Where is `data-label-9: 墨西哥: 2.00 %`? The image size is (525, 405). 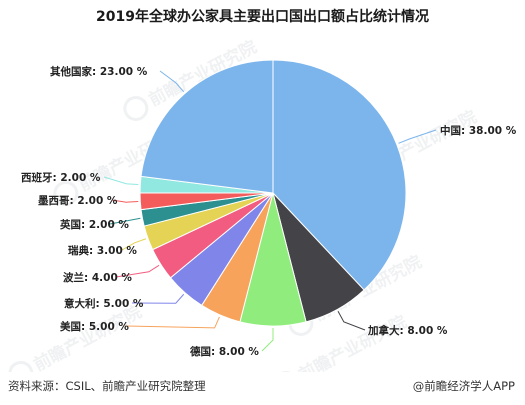 data-label-9: 墨西哥: 2.00 % is located at coordinates (78, 201).